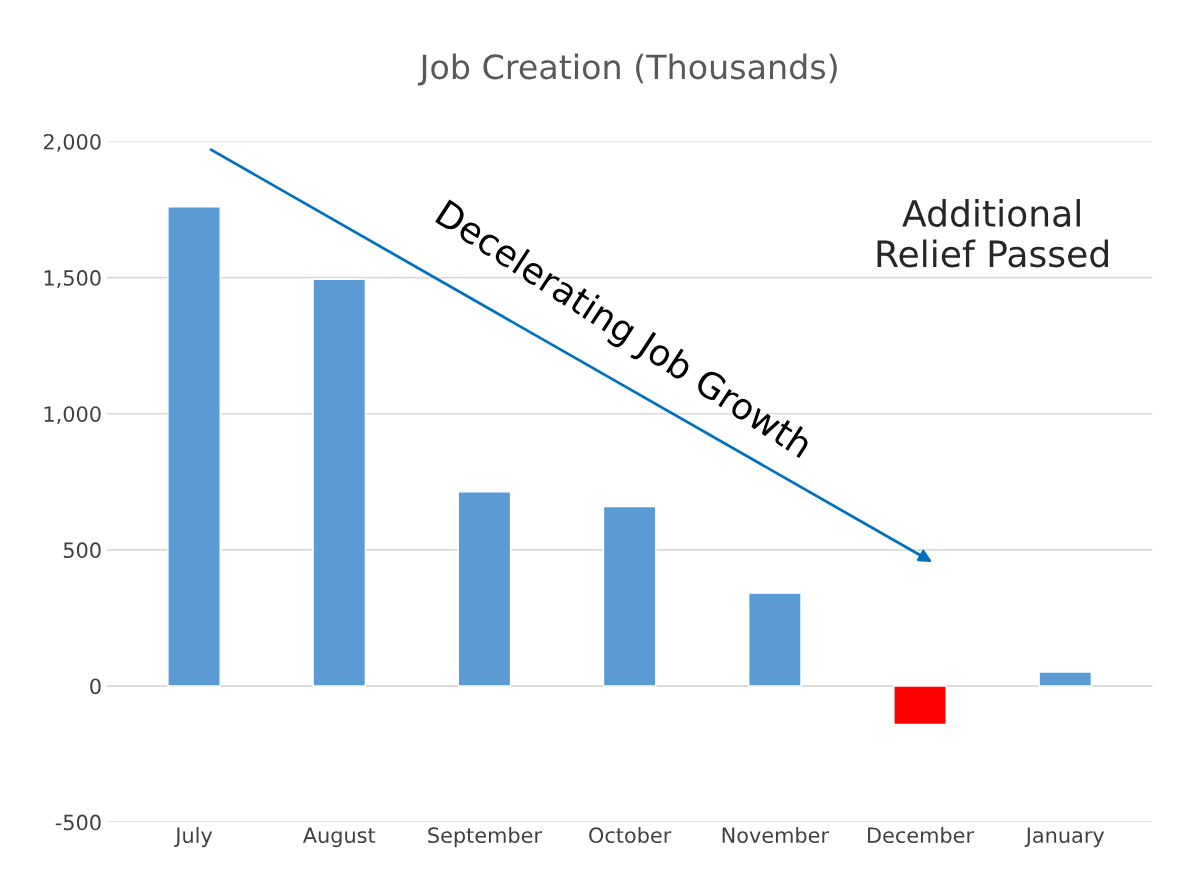  I want to click on y-tick-label: 0, so click(95, 686).